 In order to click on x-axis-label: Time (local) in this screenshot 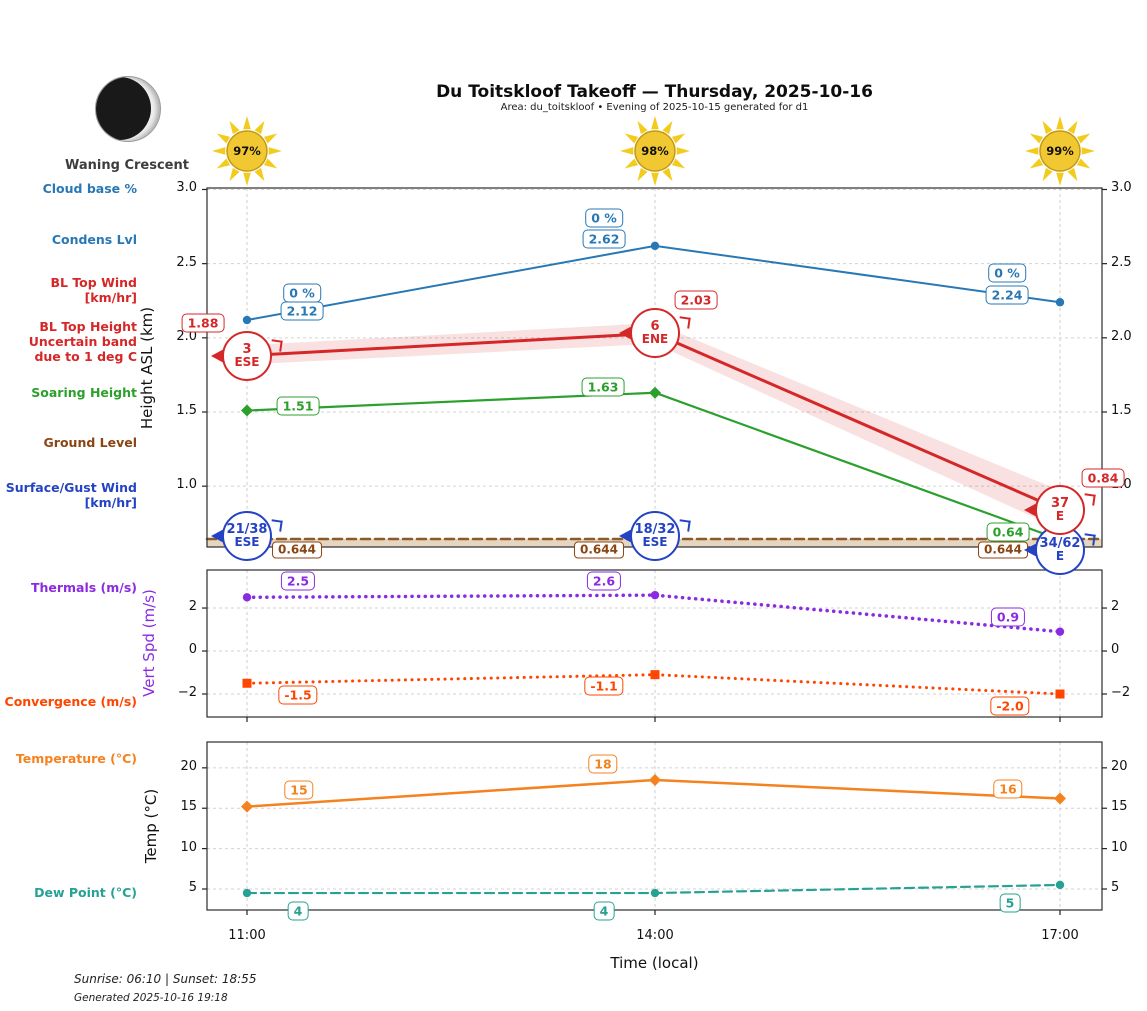, I will do `click(654, 963)`.